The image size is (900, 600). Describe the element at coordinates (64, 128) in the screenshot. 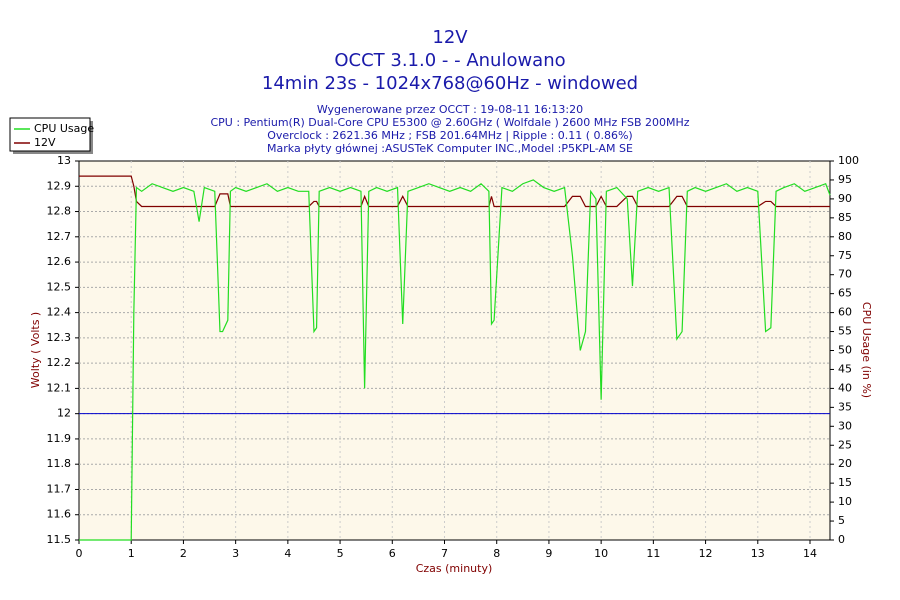

I see `legend-label: CPU Usage` at that location.